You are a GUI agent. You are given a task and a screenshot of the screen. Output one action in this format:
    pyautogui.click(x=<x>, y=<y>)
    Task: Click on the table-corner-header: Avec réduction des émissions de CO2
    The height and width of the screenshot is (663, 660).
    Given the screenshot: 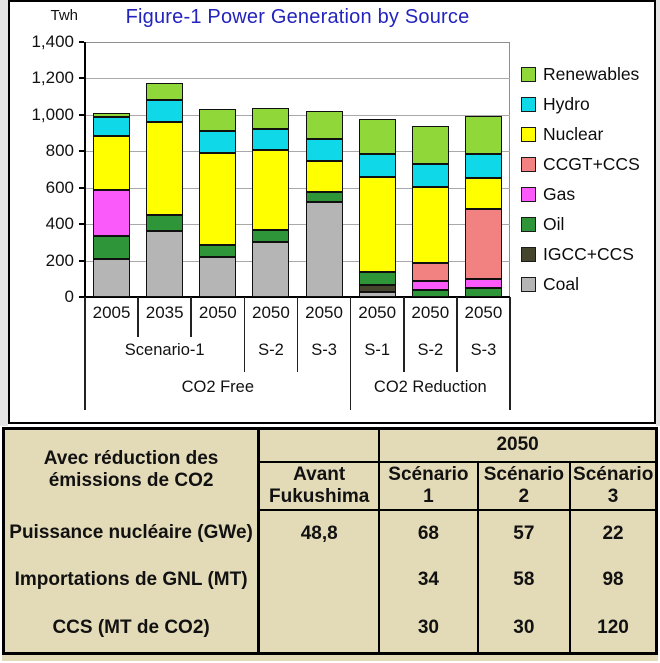 What is the action you would take?
    pyautogui.click(x=132, y=469)
    